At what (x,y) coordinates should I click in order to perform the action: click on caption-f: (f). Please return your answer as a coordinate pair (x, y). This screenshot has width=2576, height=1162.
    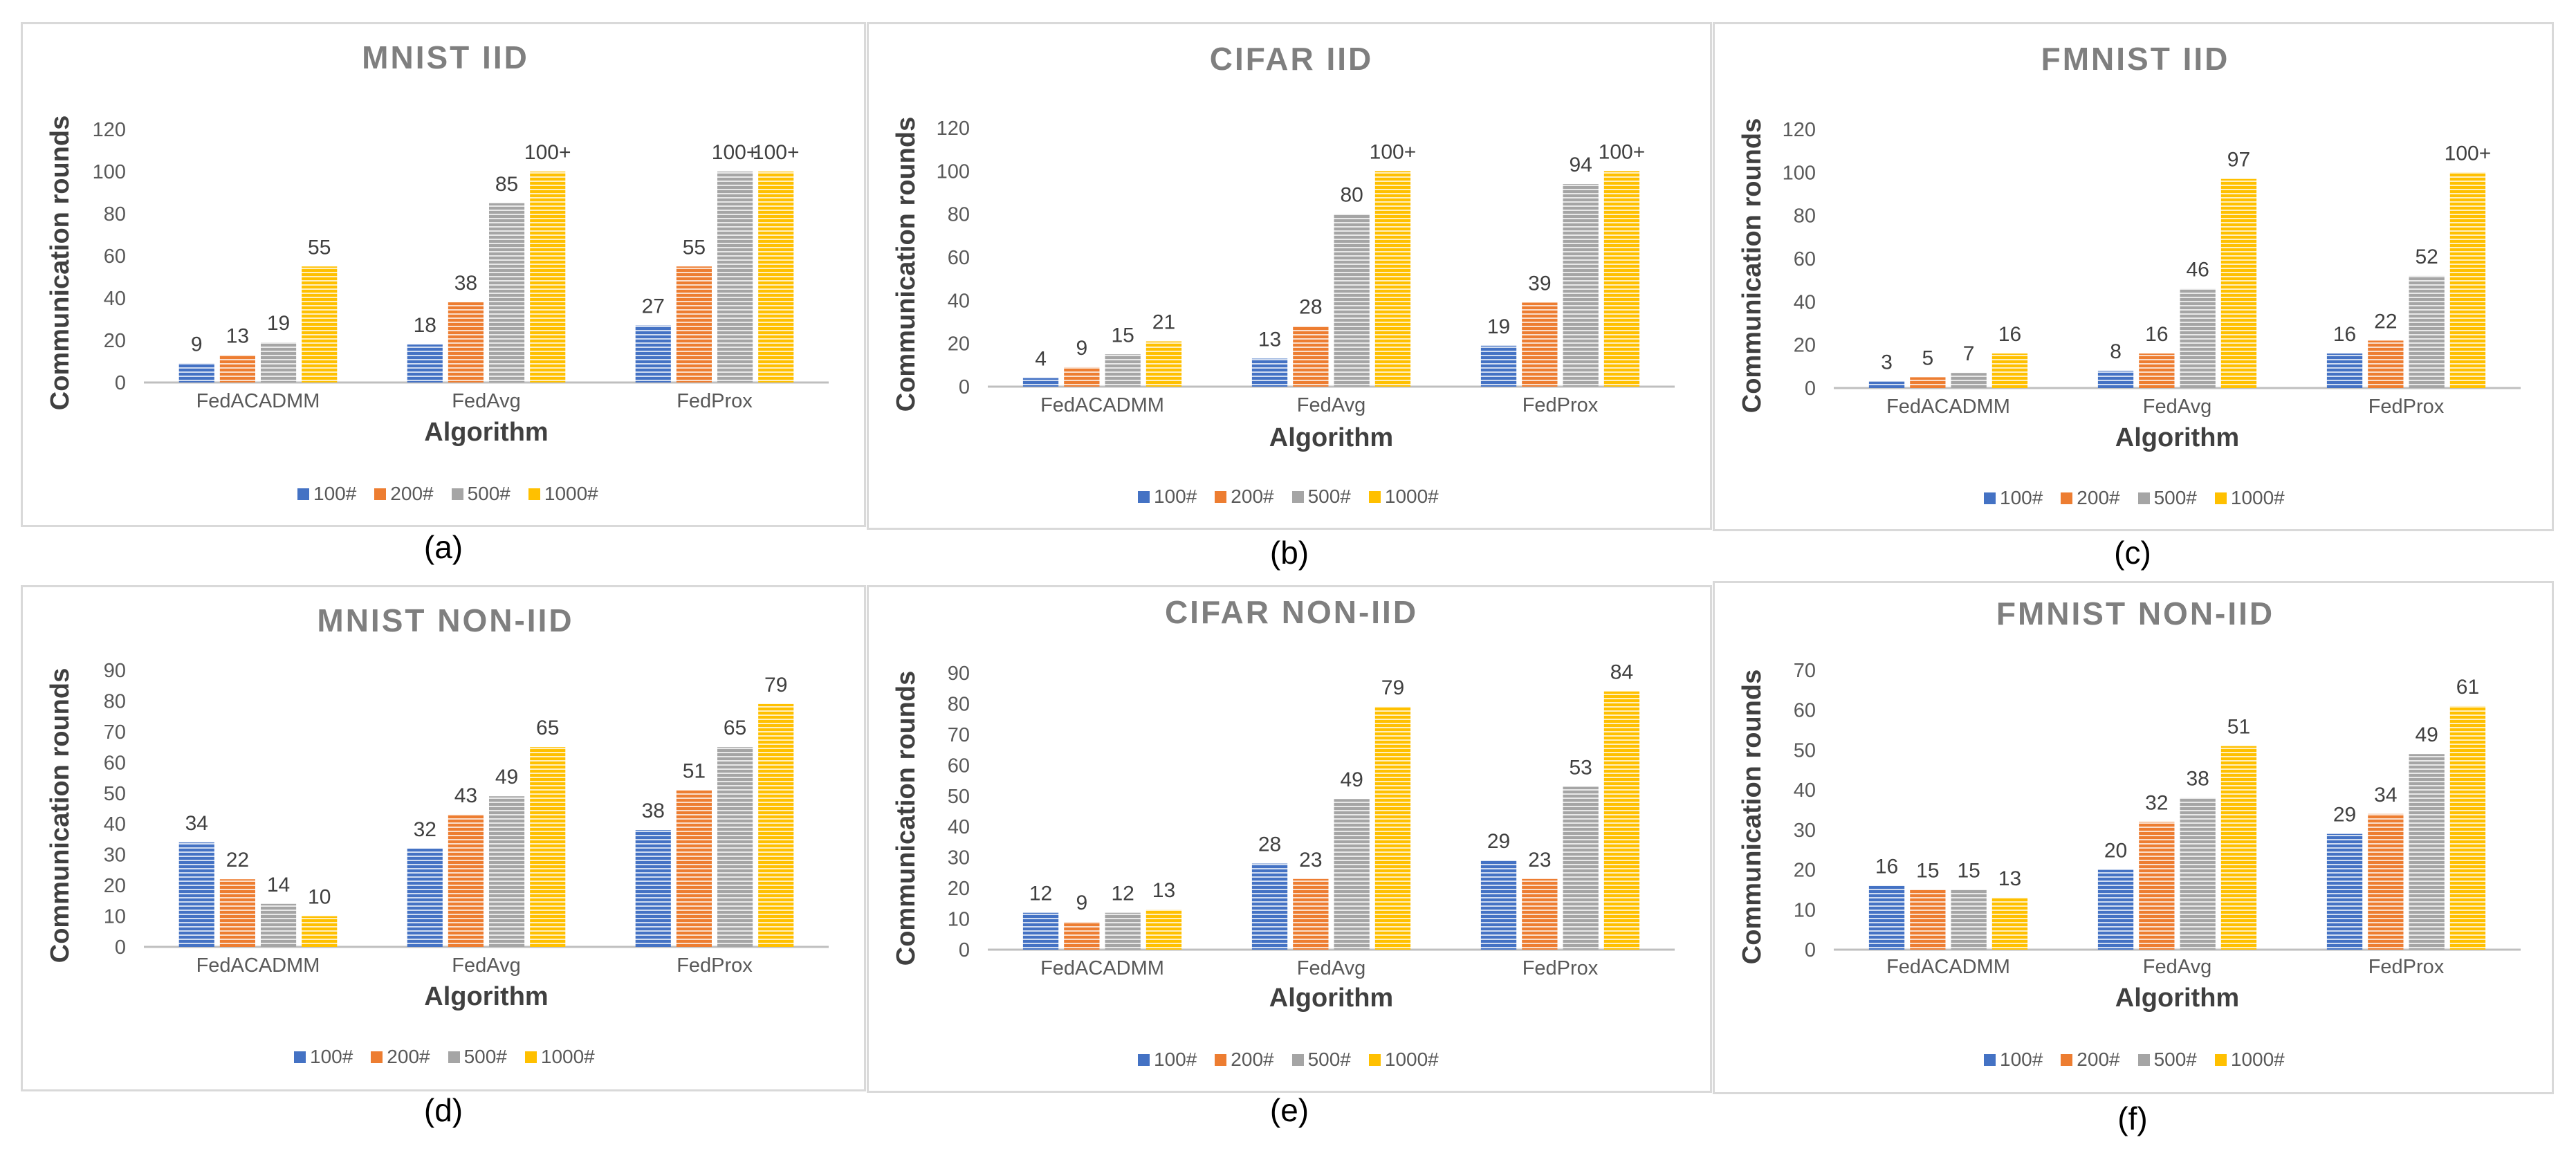
    Looking at the image, I should click on (2132, 1118).